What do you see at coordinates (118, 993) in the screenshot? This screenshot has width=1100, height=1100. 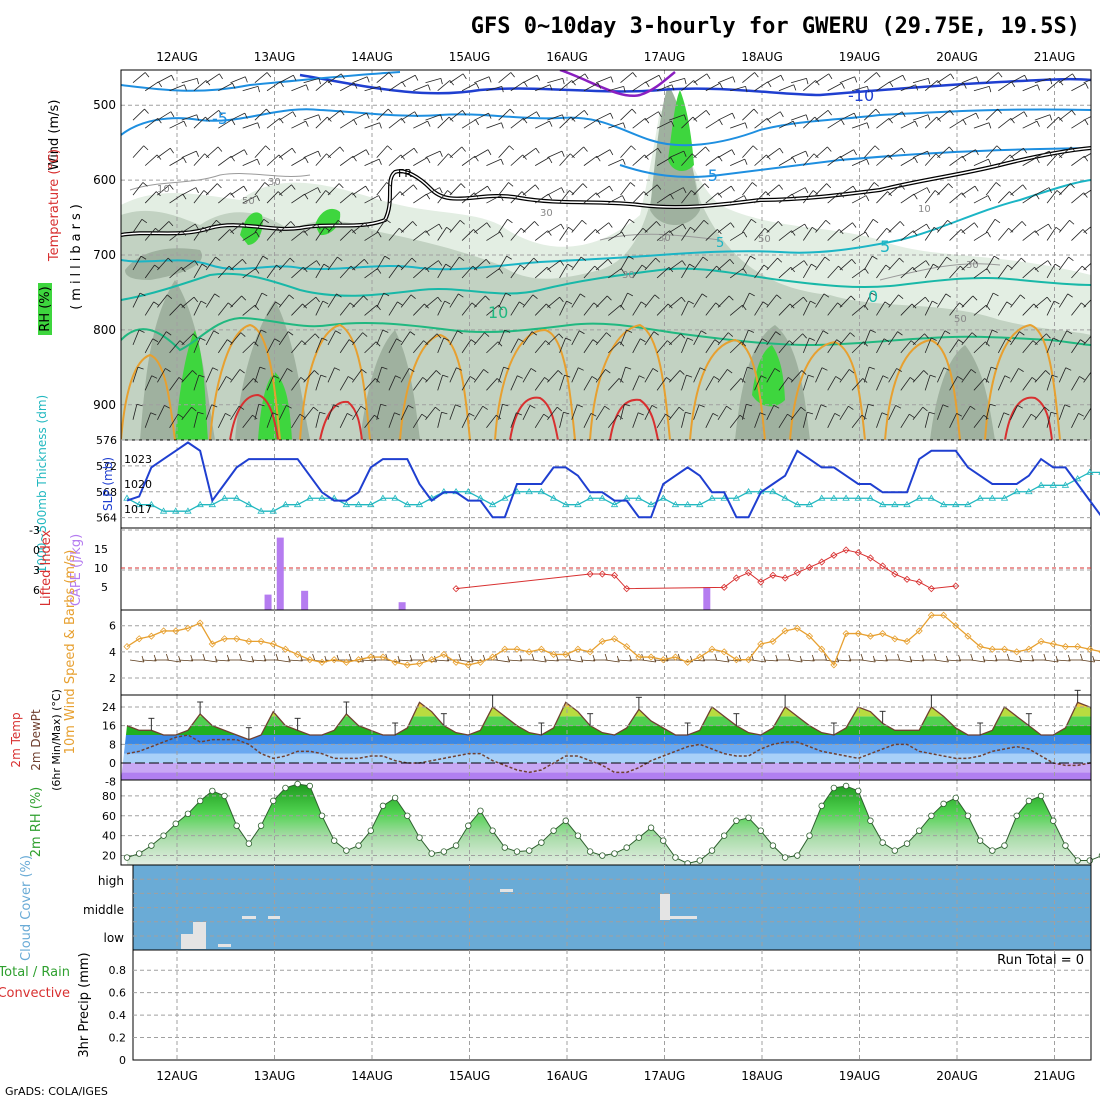 I see `y-tick-label: 0.6` at bounding box center [118, 993].